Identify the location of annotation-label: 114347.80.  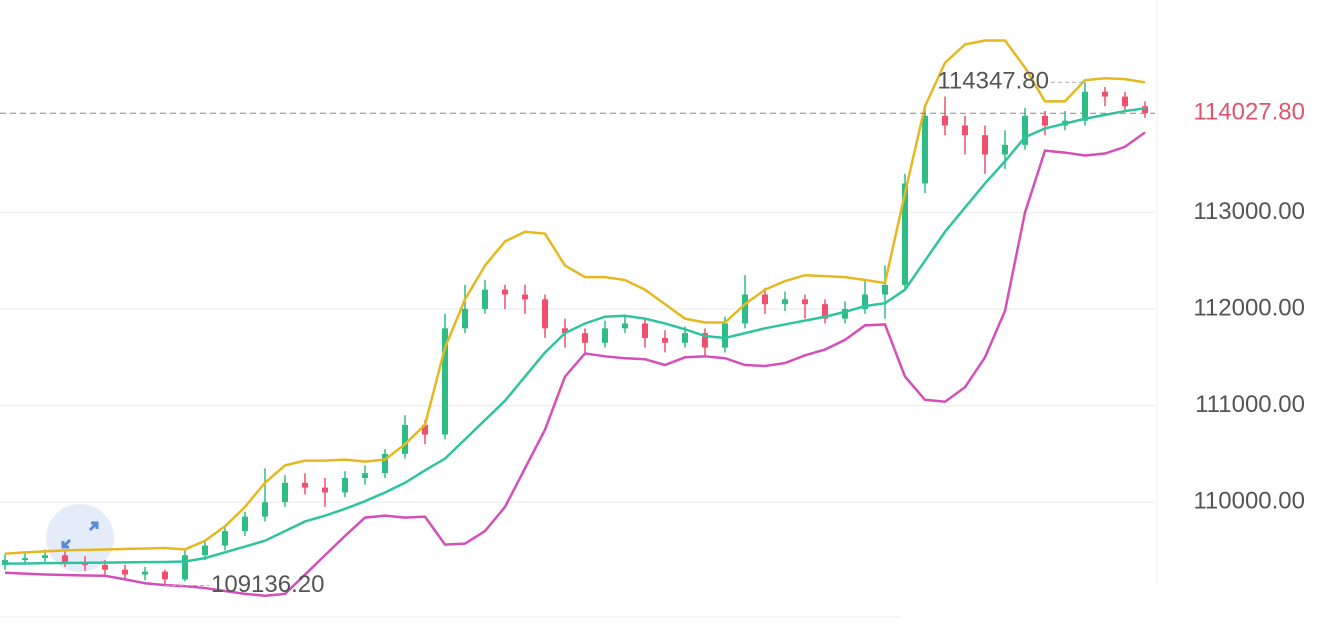
(993, 81).